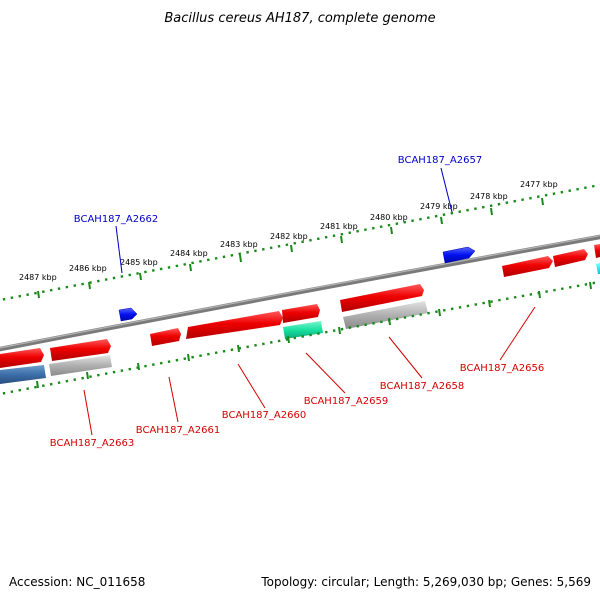 Image resolution: width=600 pixels, height=600 pixels. Describe the element at coordinates (88, 412) in the screenshot. I see `leader-a2663` at that location.